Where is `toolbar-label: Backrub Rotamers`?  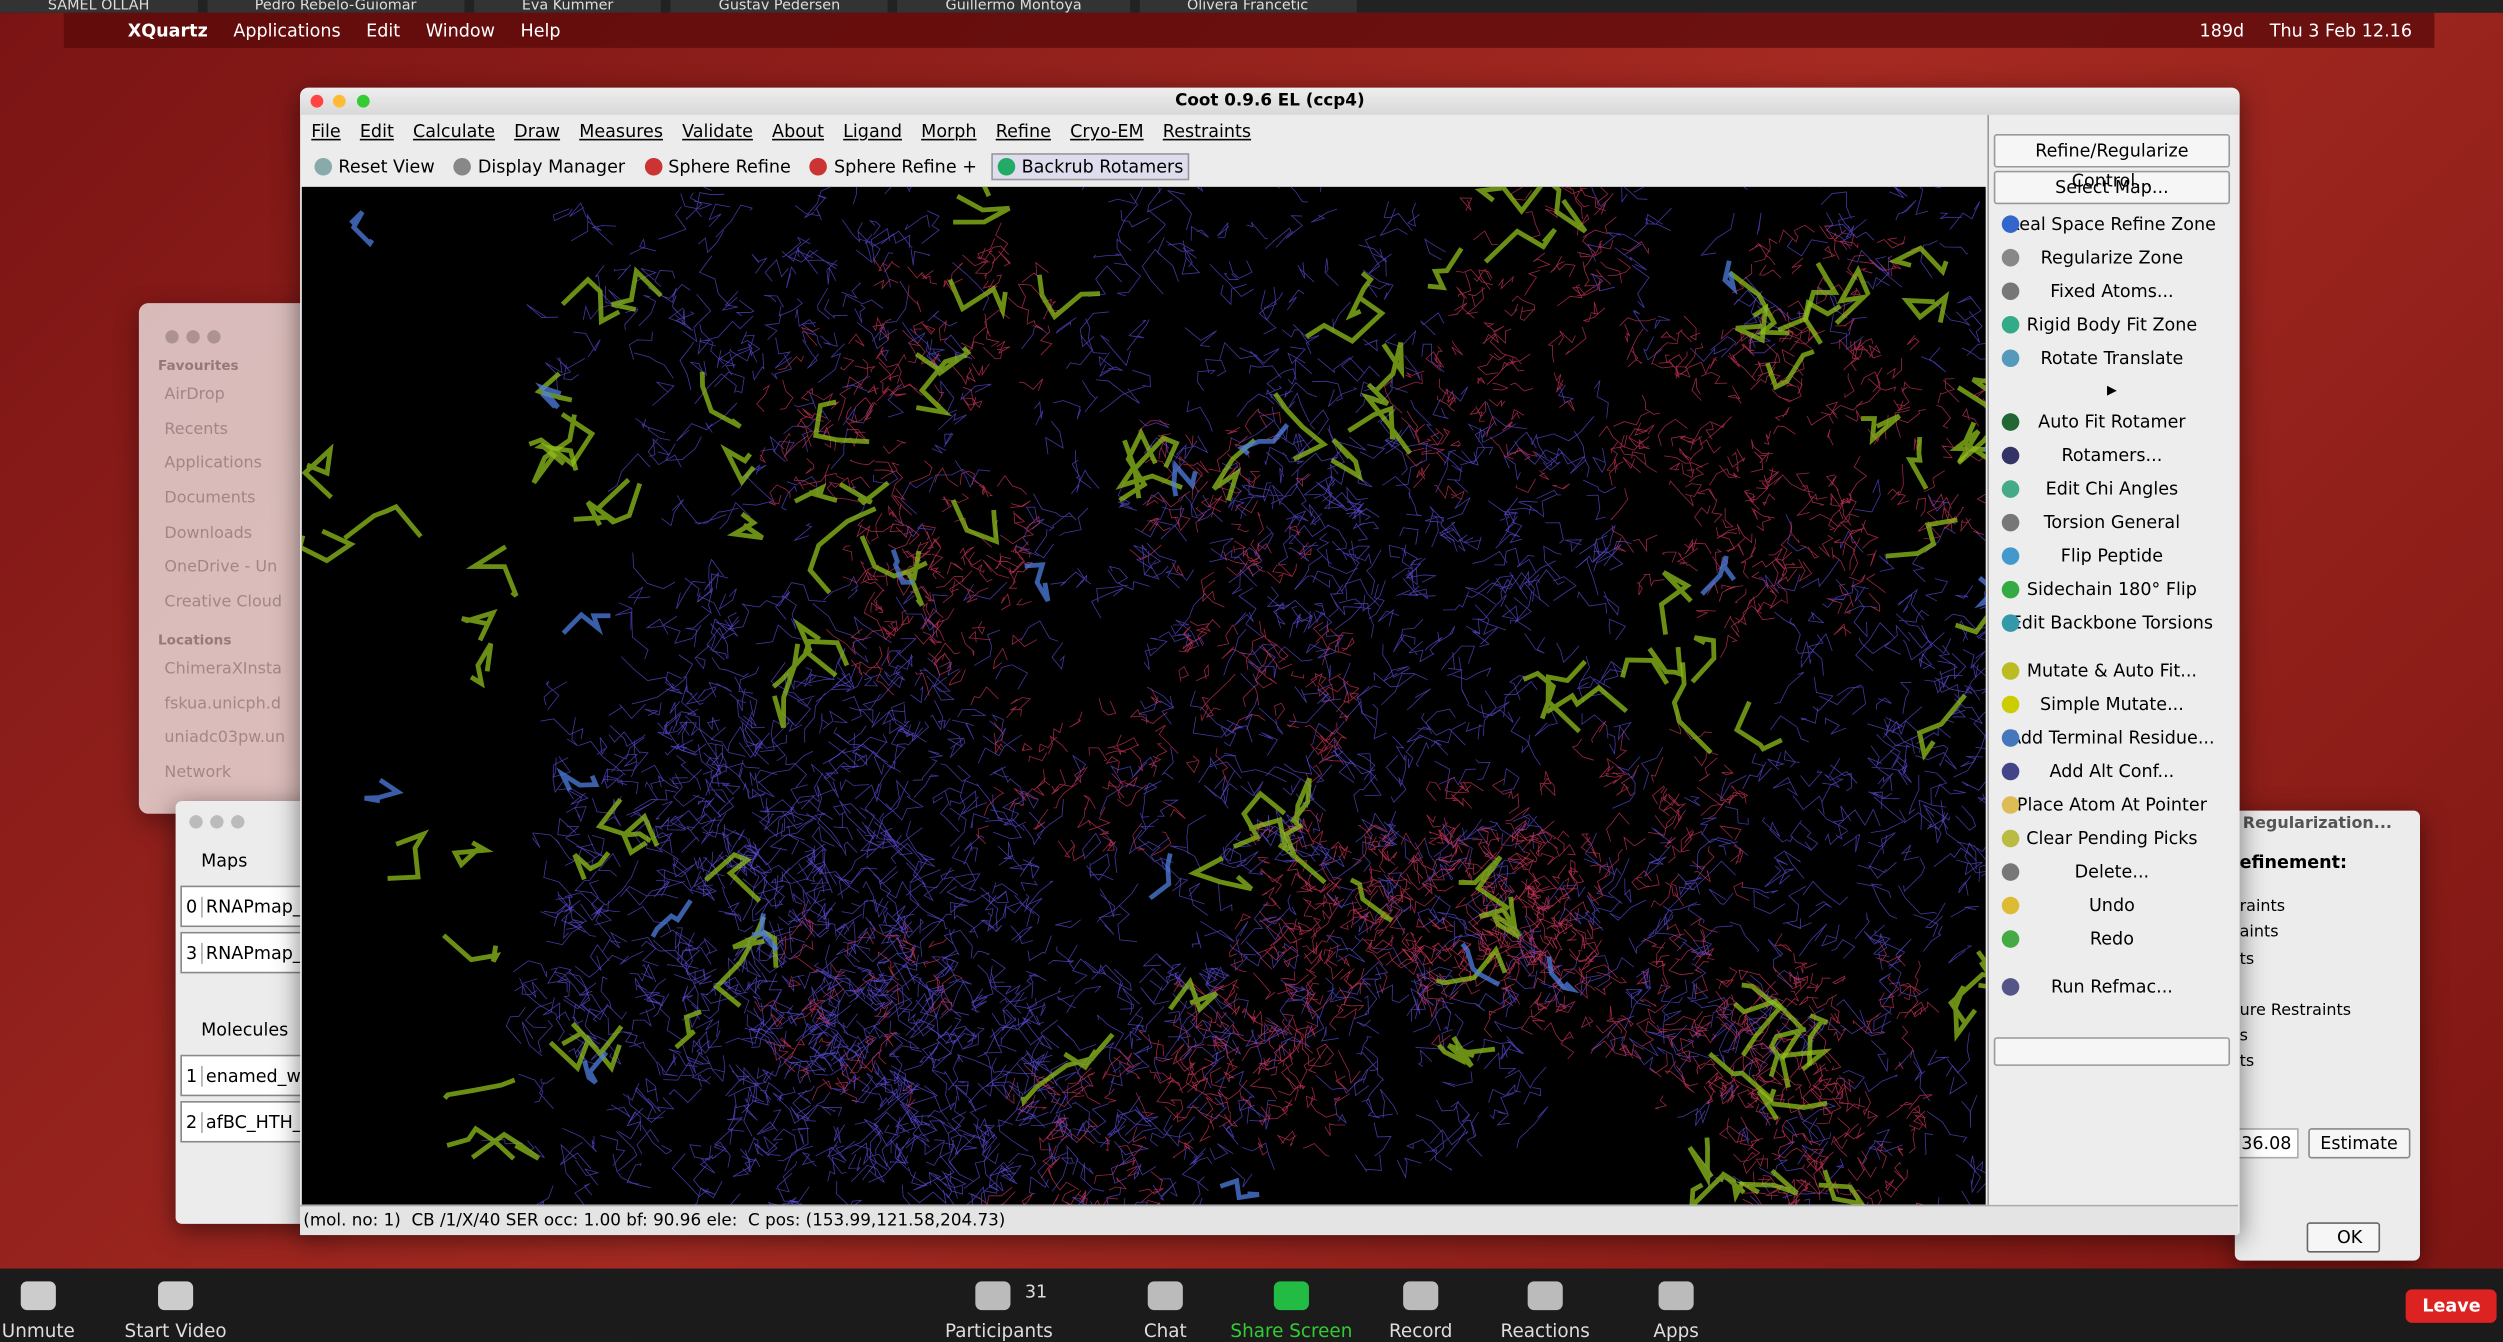 toolbar-label: Backrub Rotamers is located at coordinates (1102, 166).